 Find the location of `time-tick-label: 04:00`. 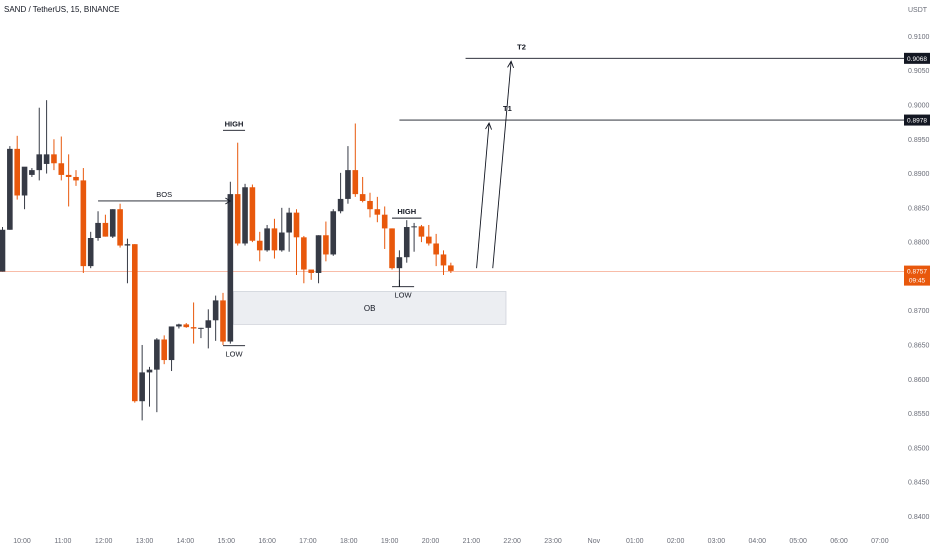

time-tick-label: 04:00 is located at coordinates (758, 541).